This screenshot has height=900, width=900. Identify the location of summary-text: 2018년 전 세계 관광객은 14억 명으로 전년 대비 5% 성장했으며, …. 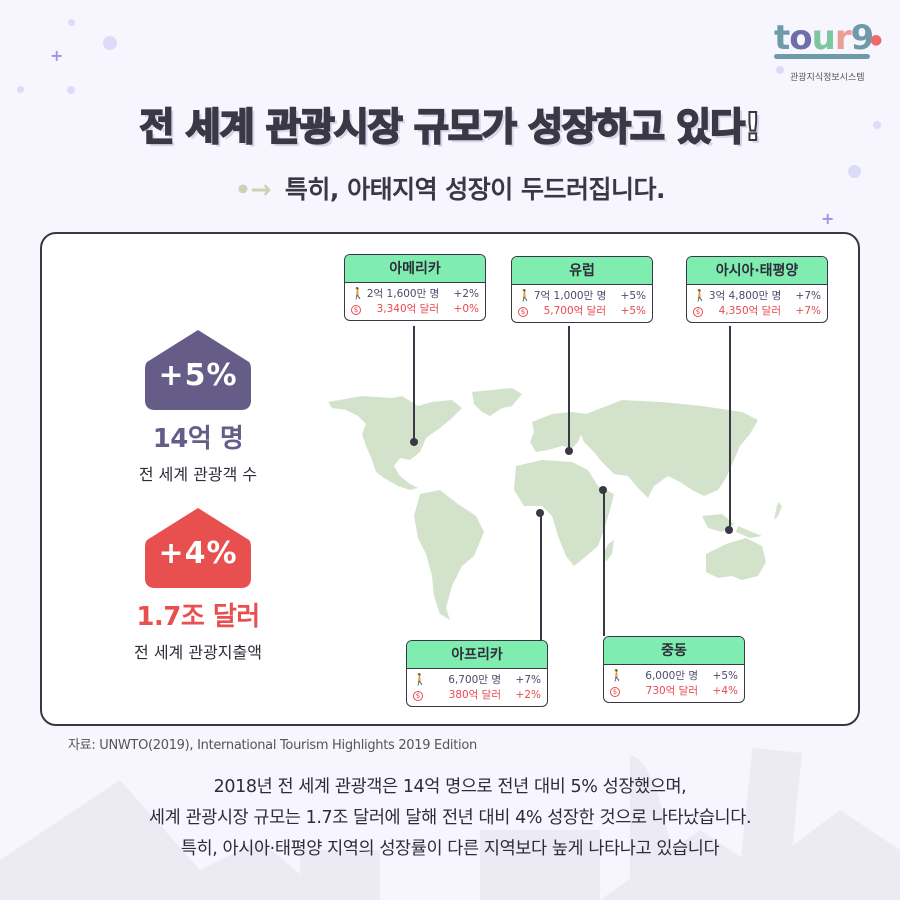
(450, 818).